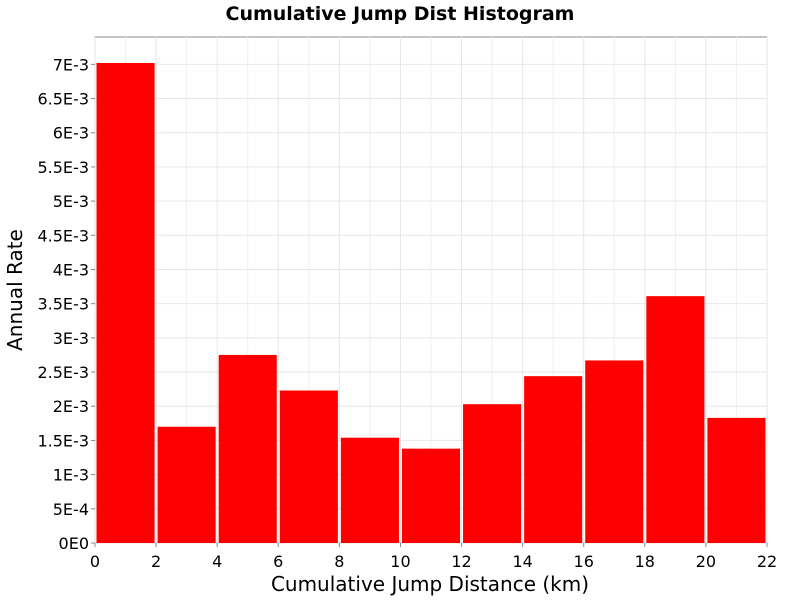 Image resolution: width=800 pixels, height=600 pixels. I want to click on y-axis-label: Annual Rate, so click(15, 290).